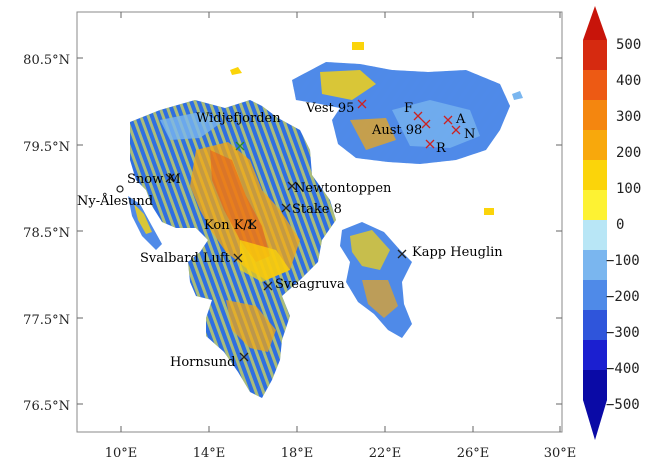  Describe the element at coordinates (401, 113) in the screenshot. I see `land-nordaustlandet` at that location.